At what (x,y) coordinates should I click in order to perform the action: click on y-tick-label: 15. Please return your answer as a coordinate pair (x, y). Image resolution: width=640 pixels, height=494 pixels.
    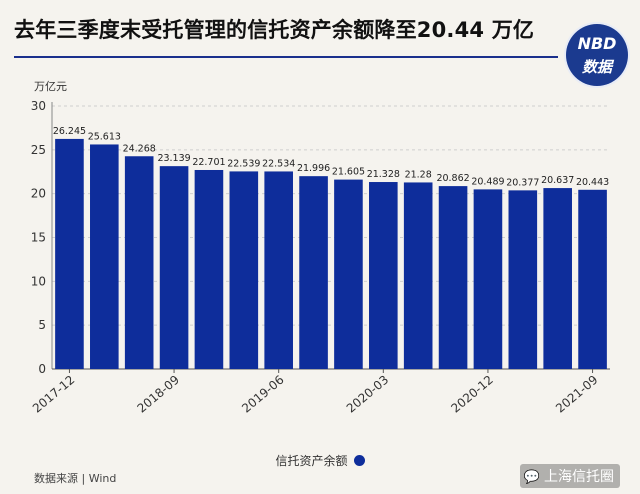
    Looking at the image, I should click on (38, 238).